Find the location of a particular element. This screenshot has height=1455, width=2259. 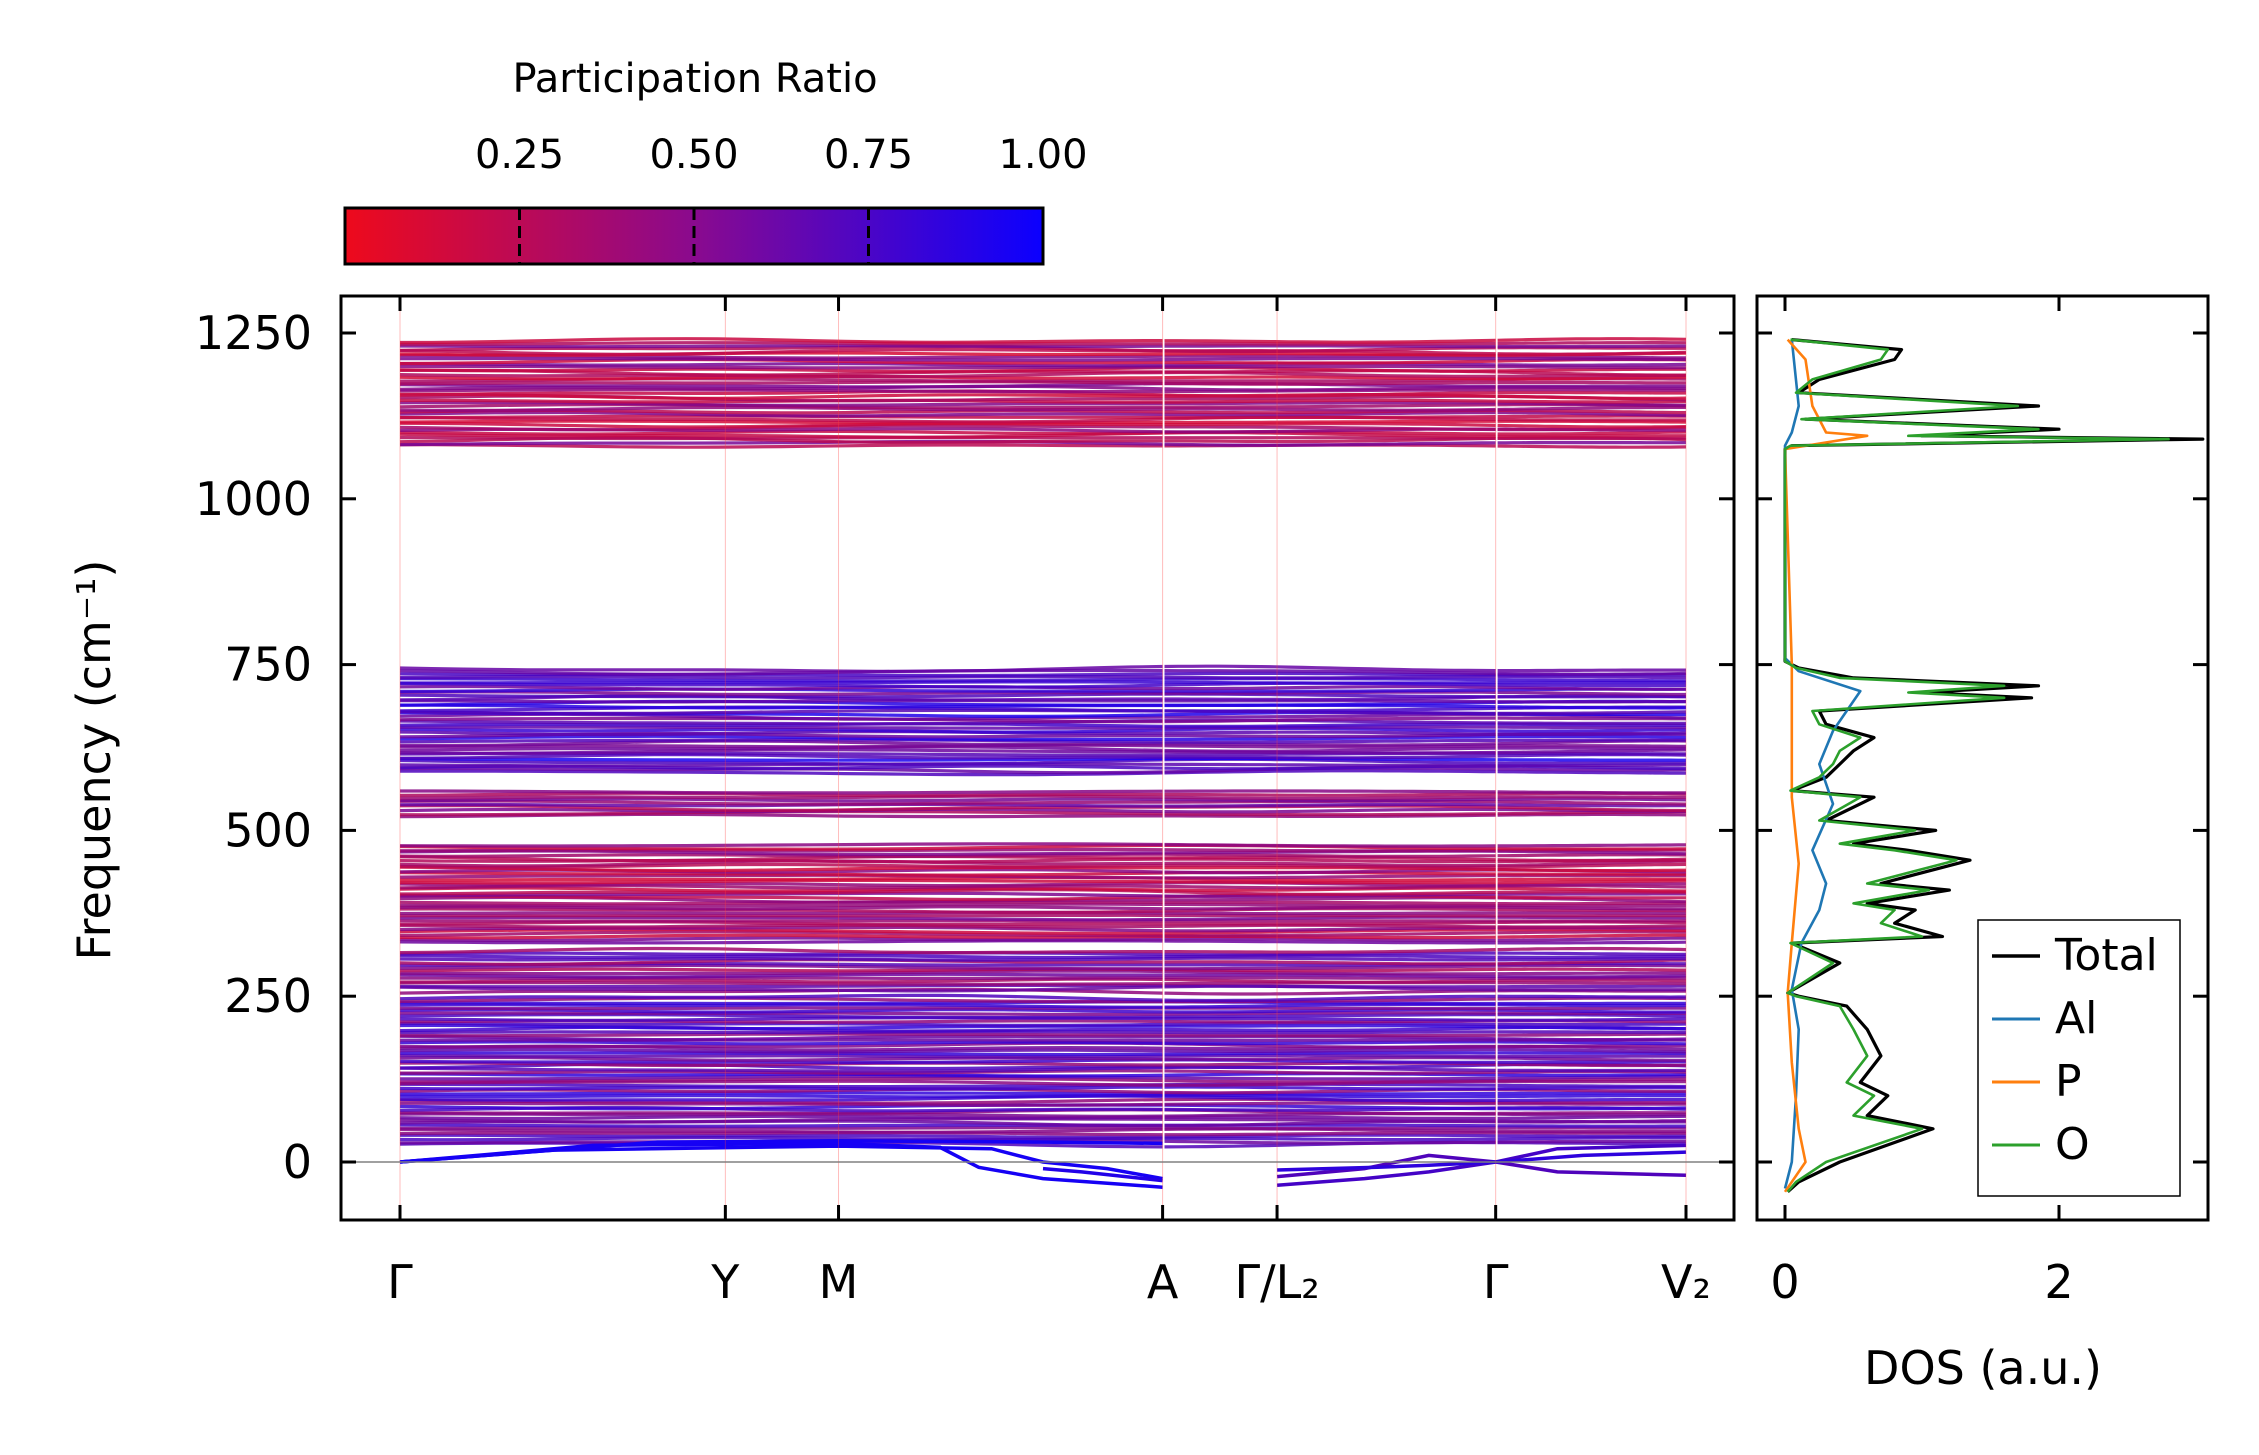

y-tick-label: 0 is located at coordinates (297, 1162).